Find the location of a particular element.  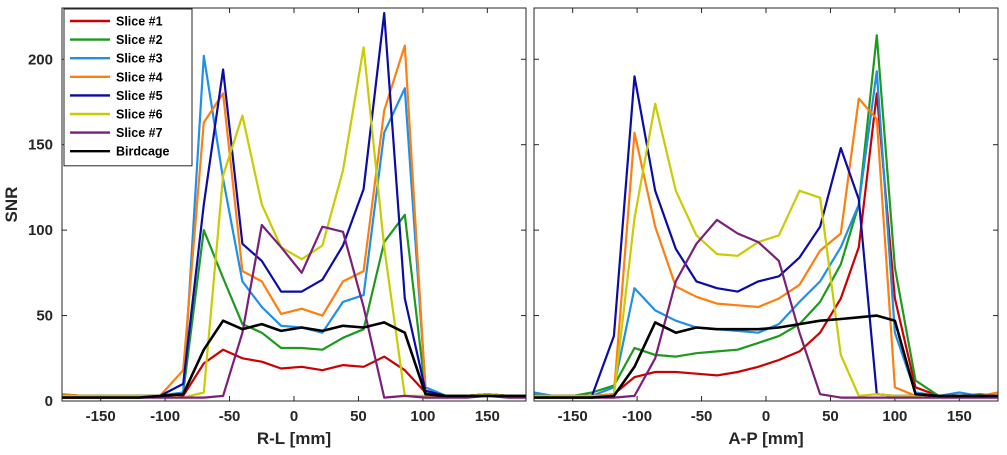

legend-item: Slice #3 is located at coordinates (116, 59).